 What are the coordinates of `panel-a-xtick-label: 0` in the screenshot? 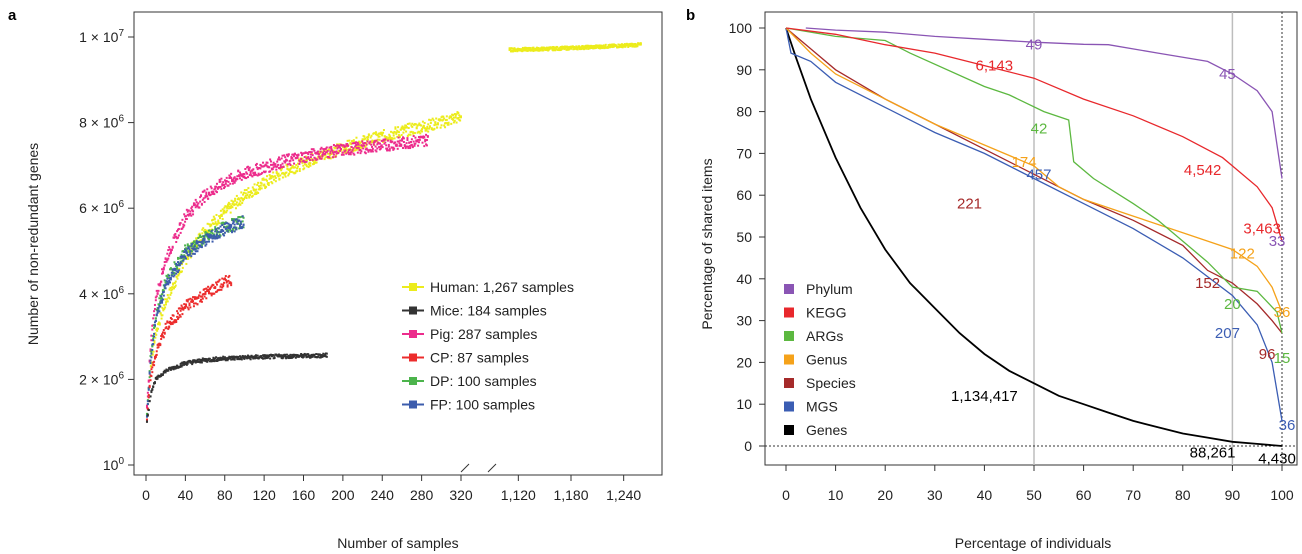 It's located at (146, 495).